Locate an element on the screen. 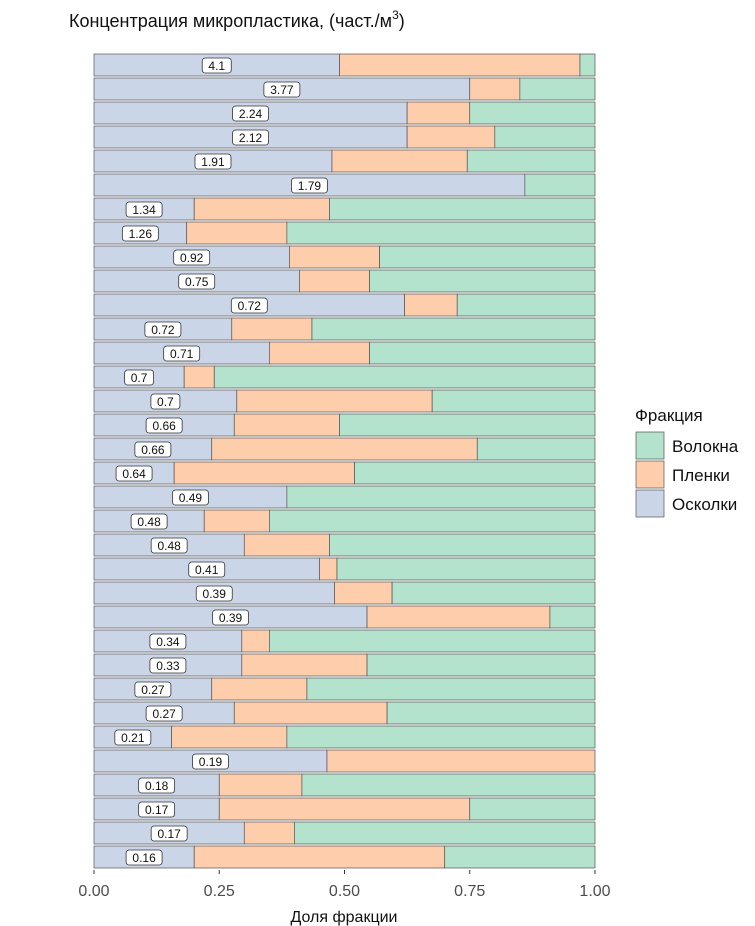 This screenshot has width=755, height=926. legend-label-fragments: Осколки is located at coordinates (704, 504).